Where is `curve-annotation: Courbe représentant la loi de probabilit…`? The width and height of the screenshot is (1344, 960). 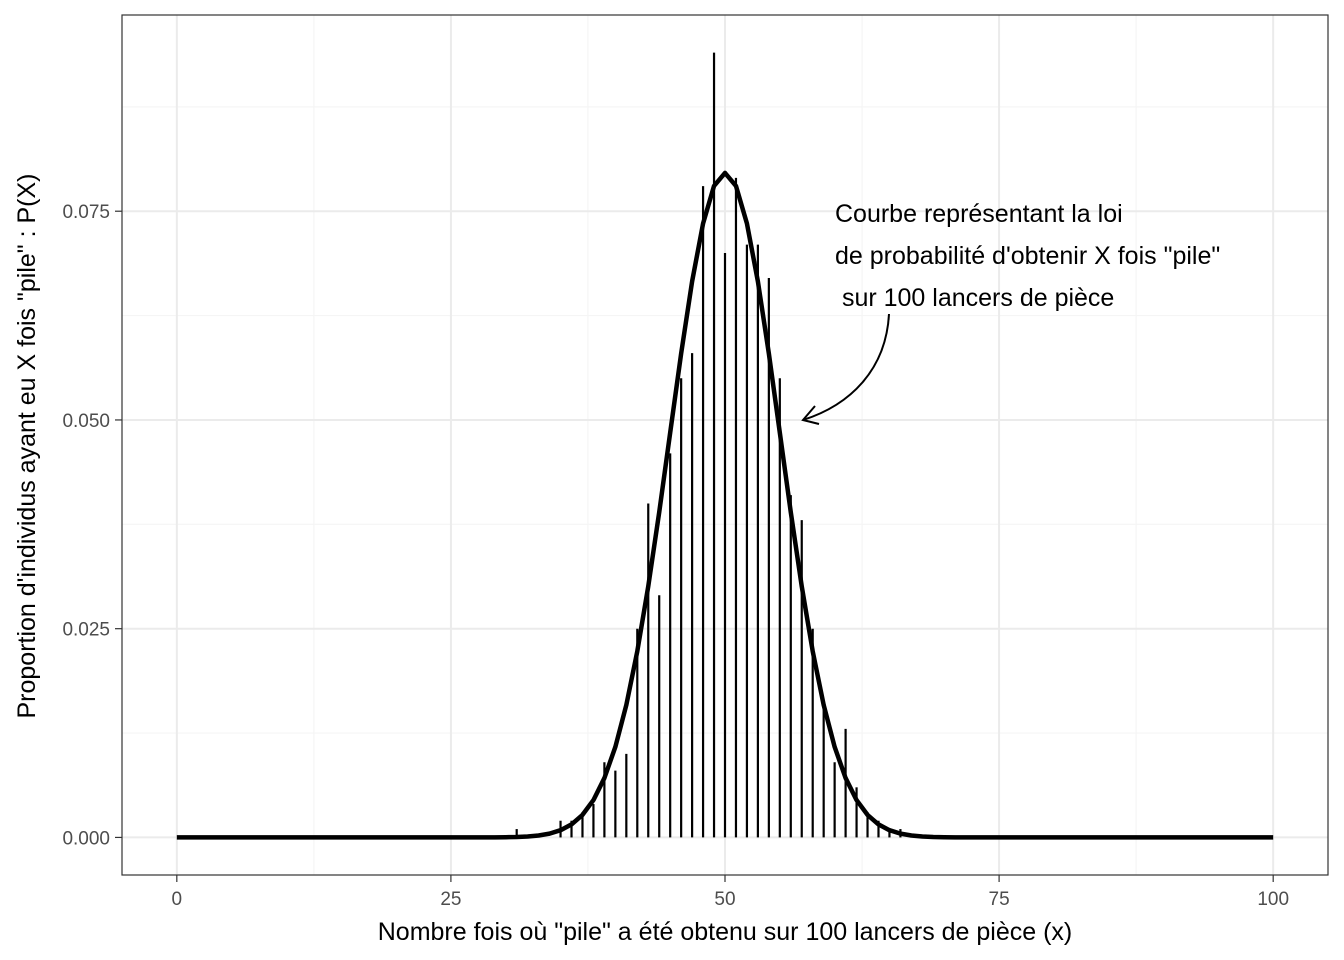
curve-annotation: Courbe représentant la loi de probabilit… is located at coordinates (1010, 312).